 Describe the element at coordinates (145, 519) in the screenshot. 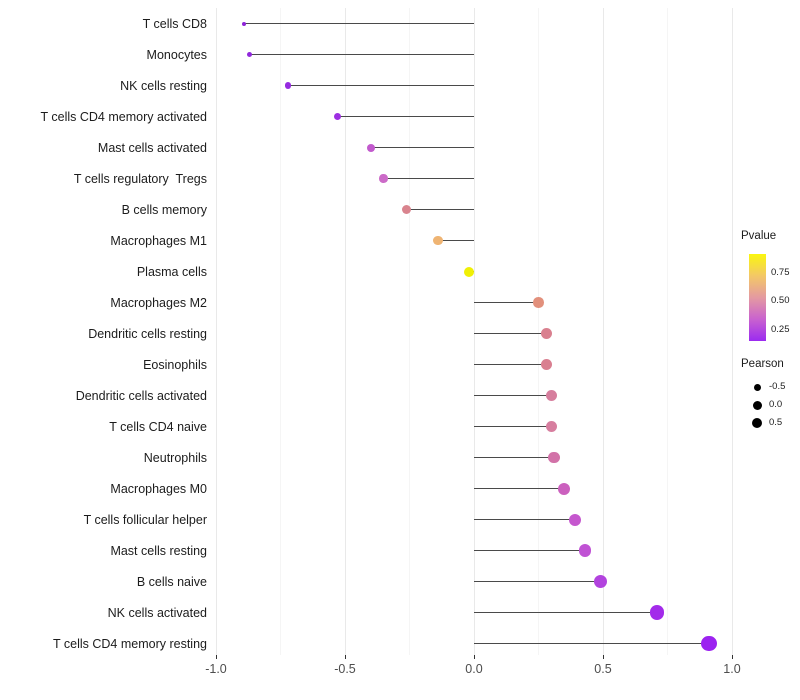

I see `category-label: T cells follicular helper` at that location.